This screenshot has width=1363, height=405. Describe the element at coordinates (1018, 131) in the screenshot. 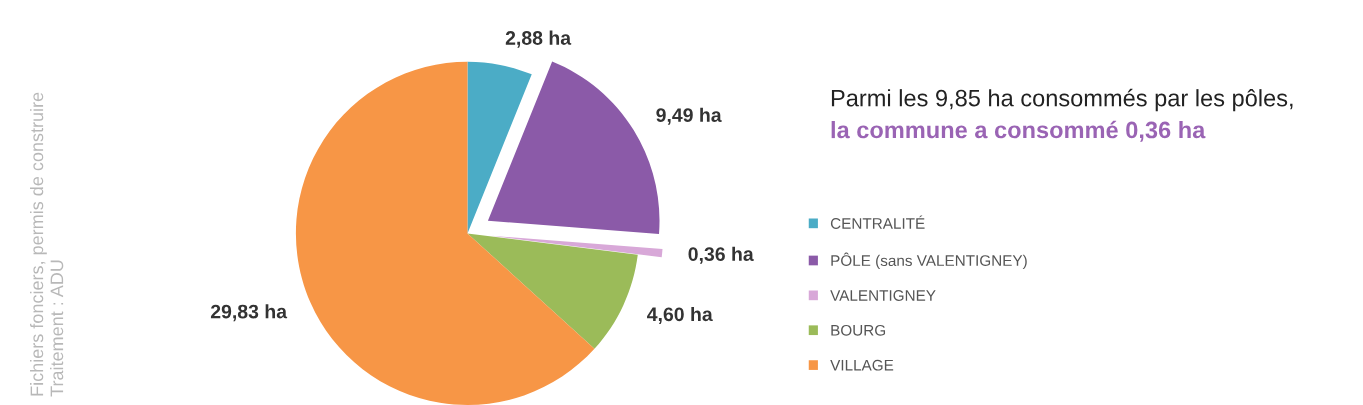

I see `text: la commune a consommé 0,36 ha` at that location.